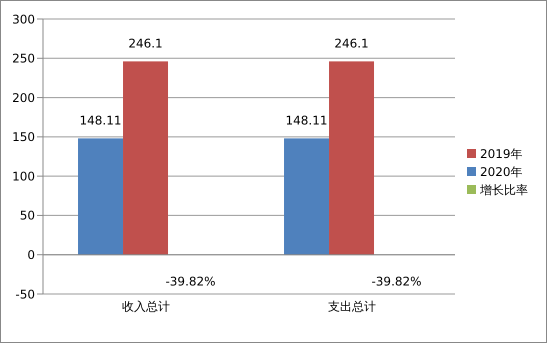  I want to click on legend-label: 2020年, so click(501, 171).